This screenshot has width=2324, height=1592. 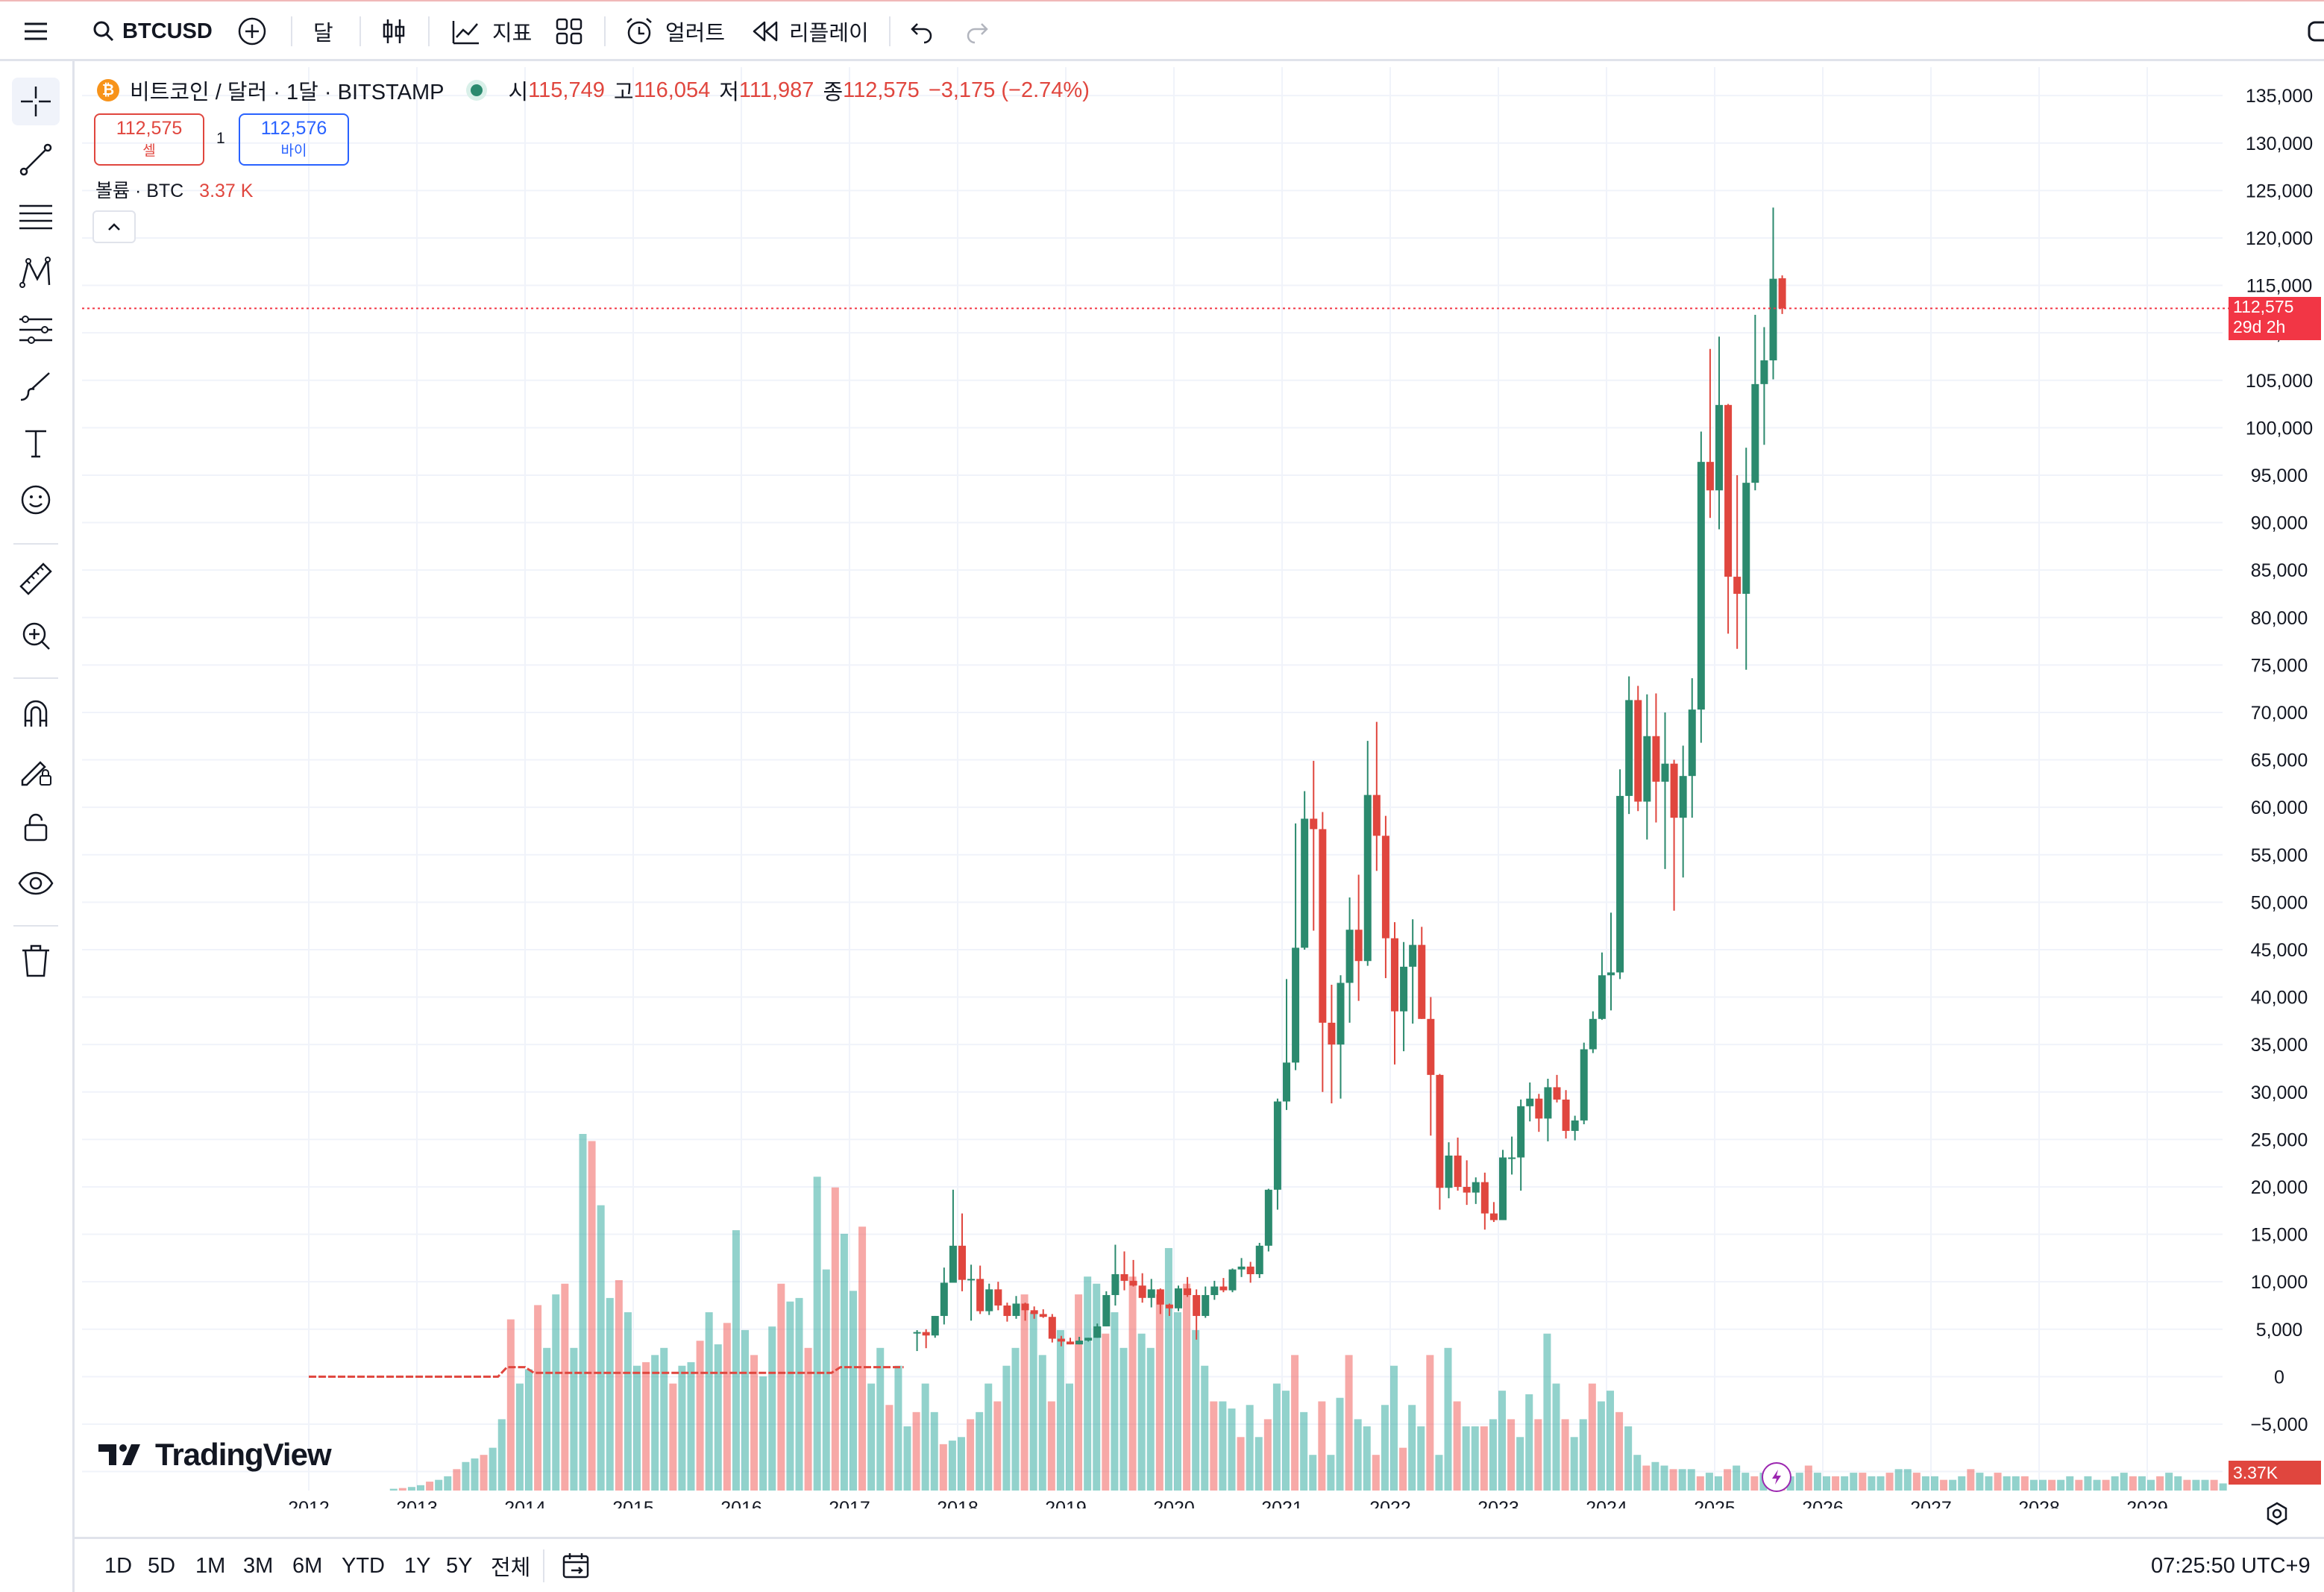 I want to click on y-tick-label: 10,000, so click(x=2279, y=1282).